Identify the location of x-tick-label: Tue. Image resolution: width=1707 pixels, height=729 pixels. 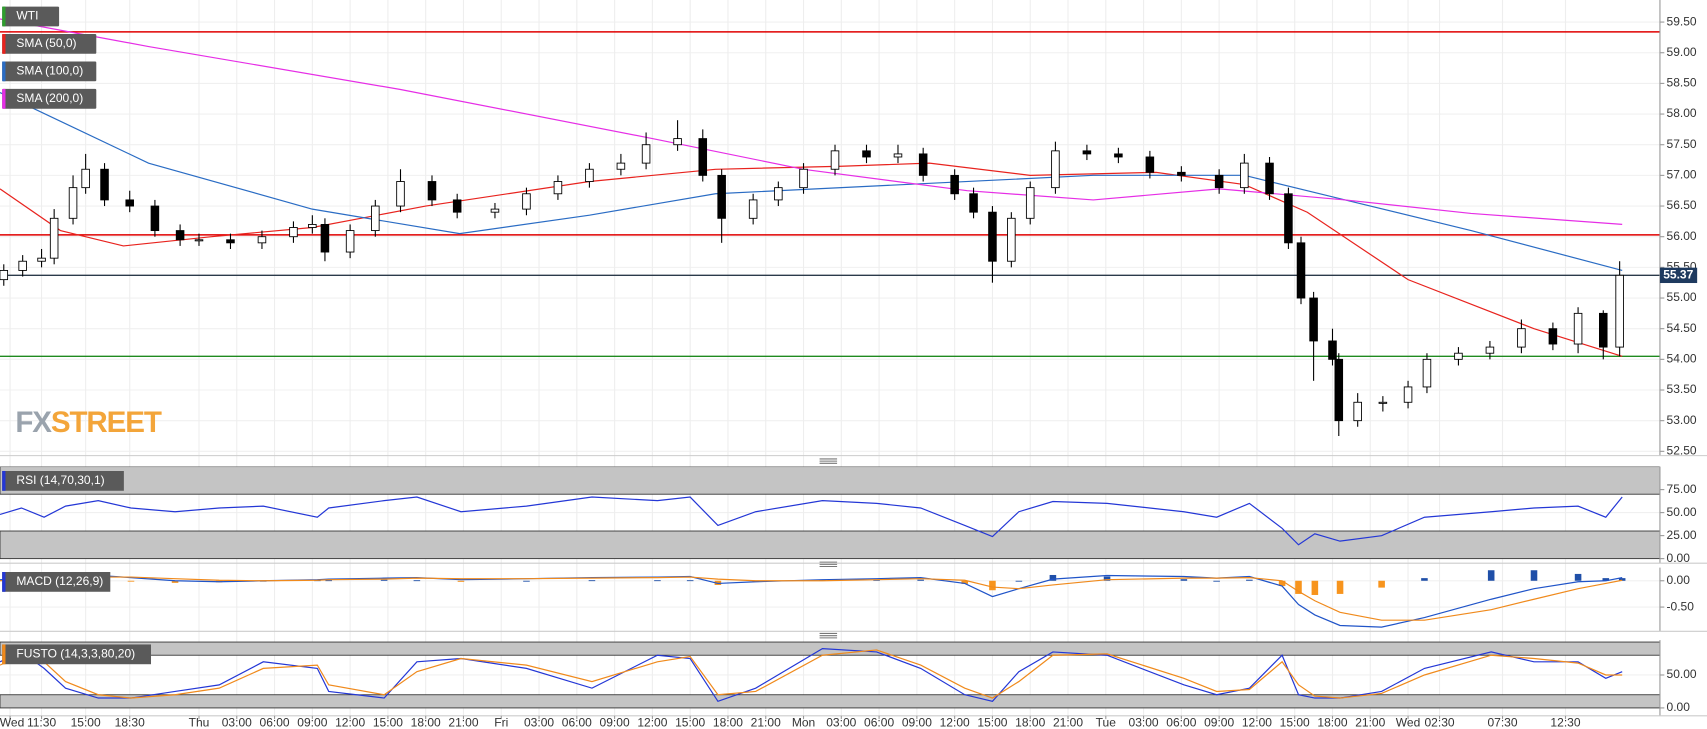
(1106, 722).